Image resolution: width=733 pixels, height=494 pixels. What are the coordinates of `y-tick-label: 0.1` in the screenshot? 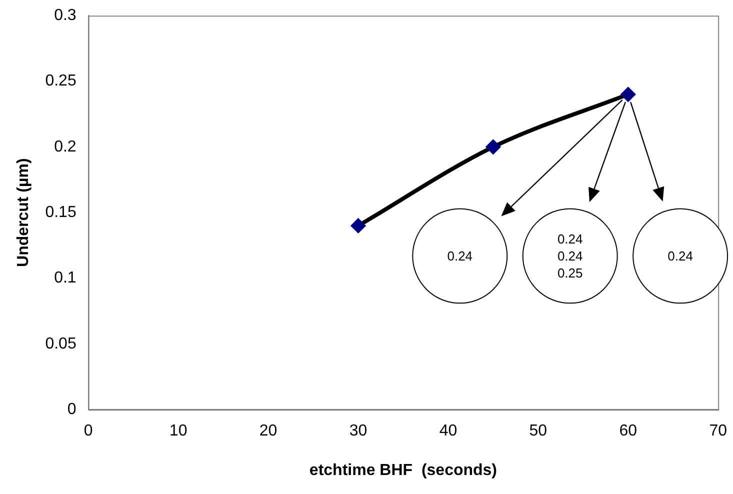 It's located at (65, 278).